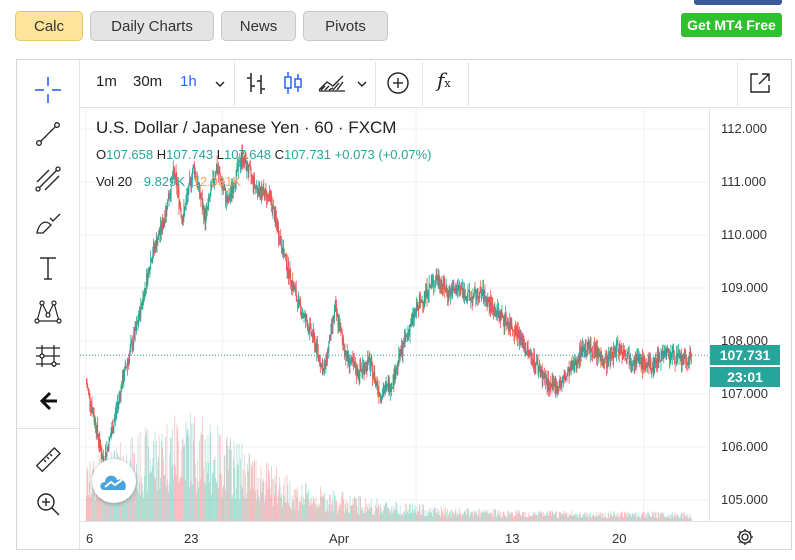 The width and height of the screenshot is (795, 560). I want to click on tradingview-logo-button, so click(114, 481).